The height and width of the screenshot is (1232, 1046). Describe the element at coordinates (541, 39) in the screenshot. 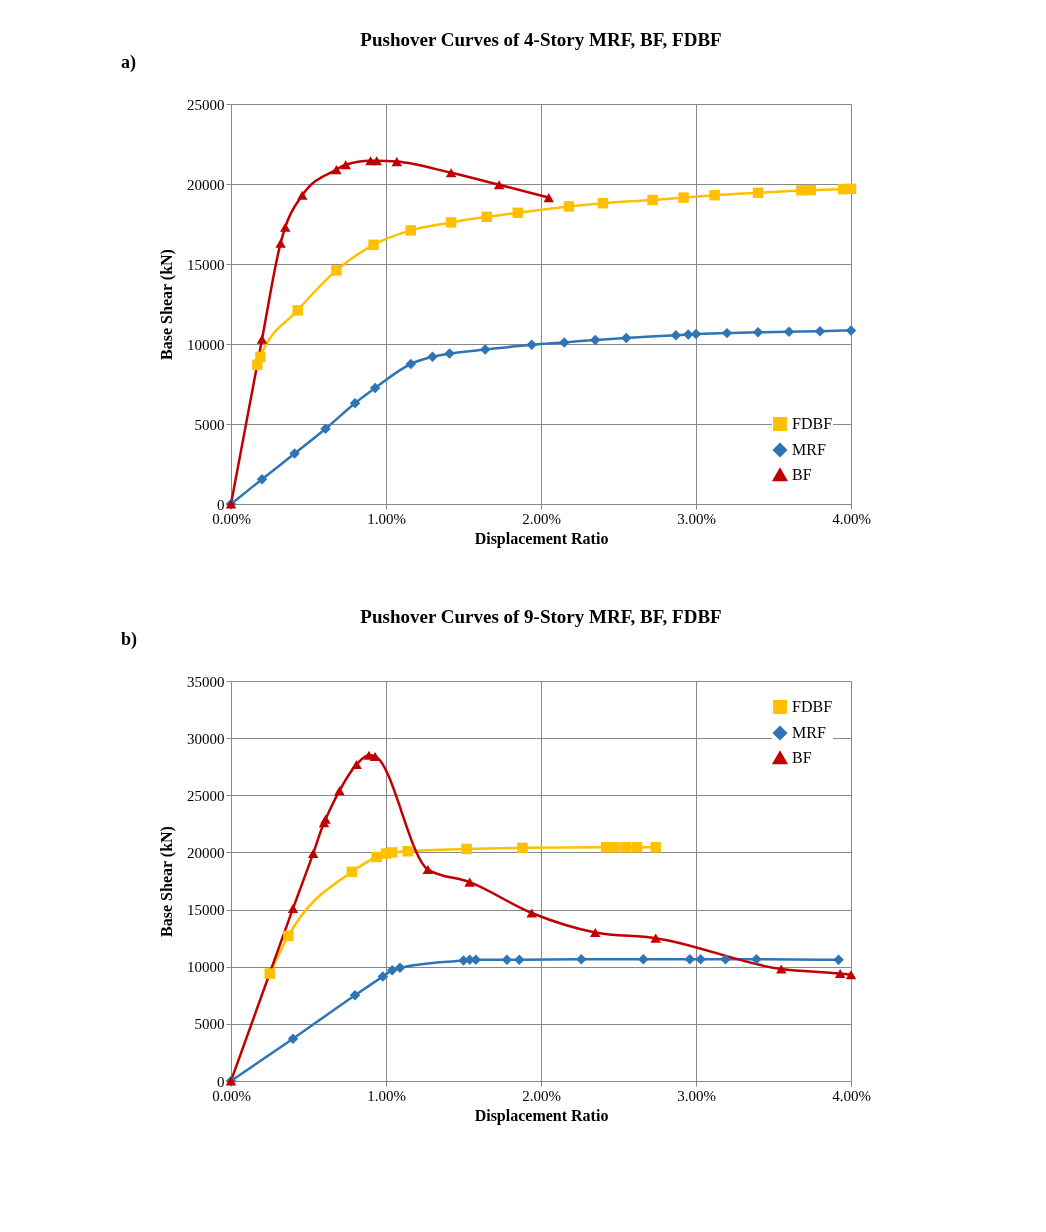

I see `chart-title: Pushover Curves of 4-Story MRF, BF, FDBF` at that location.